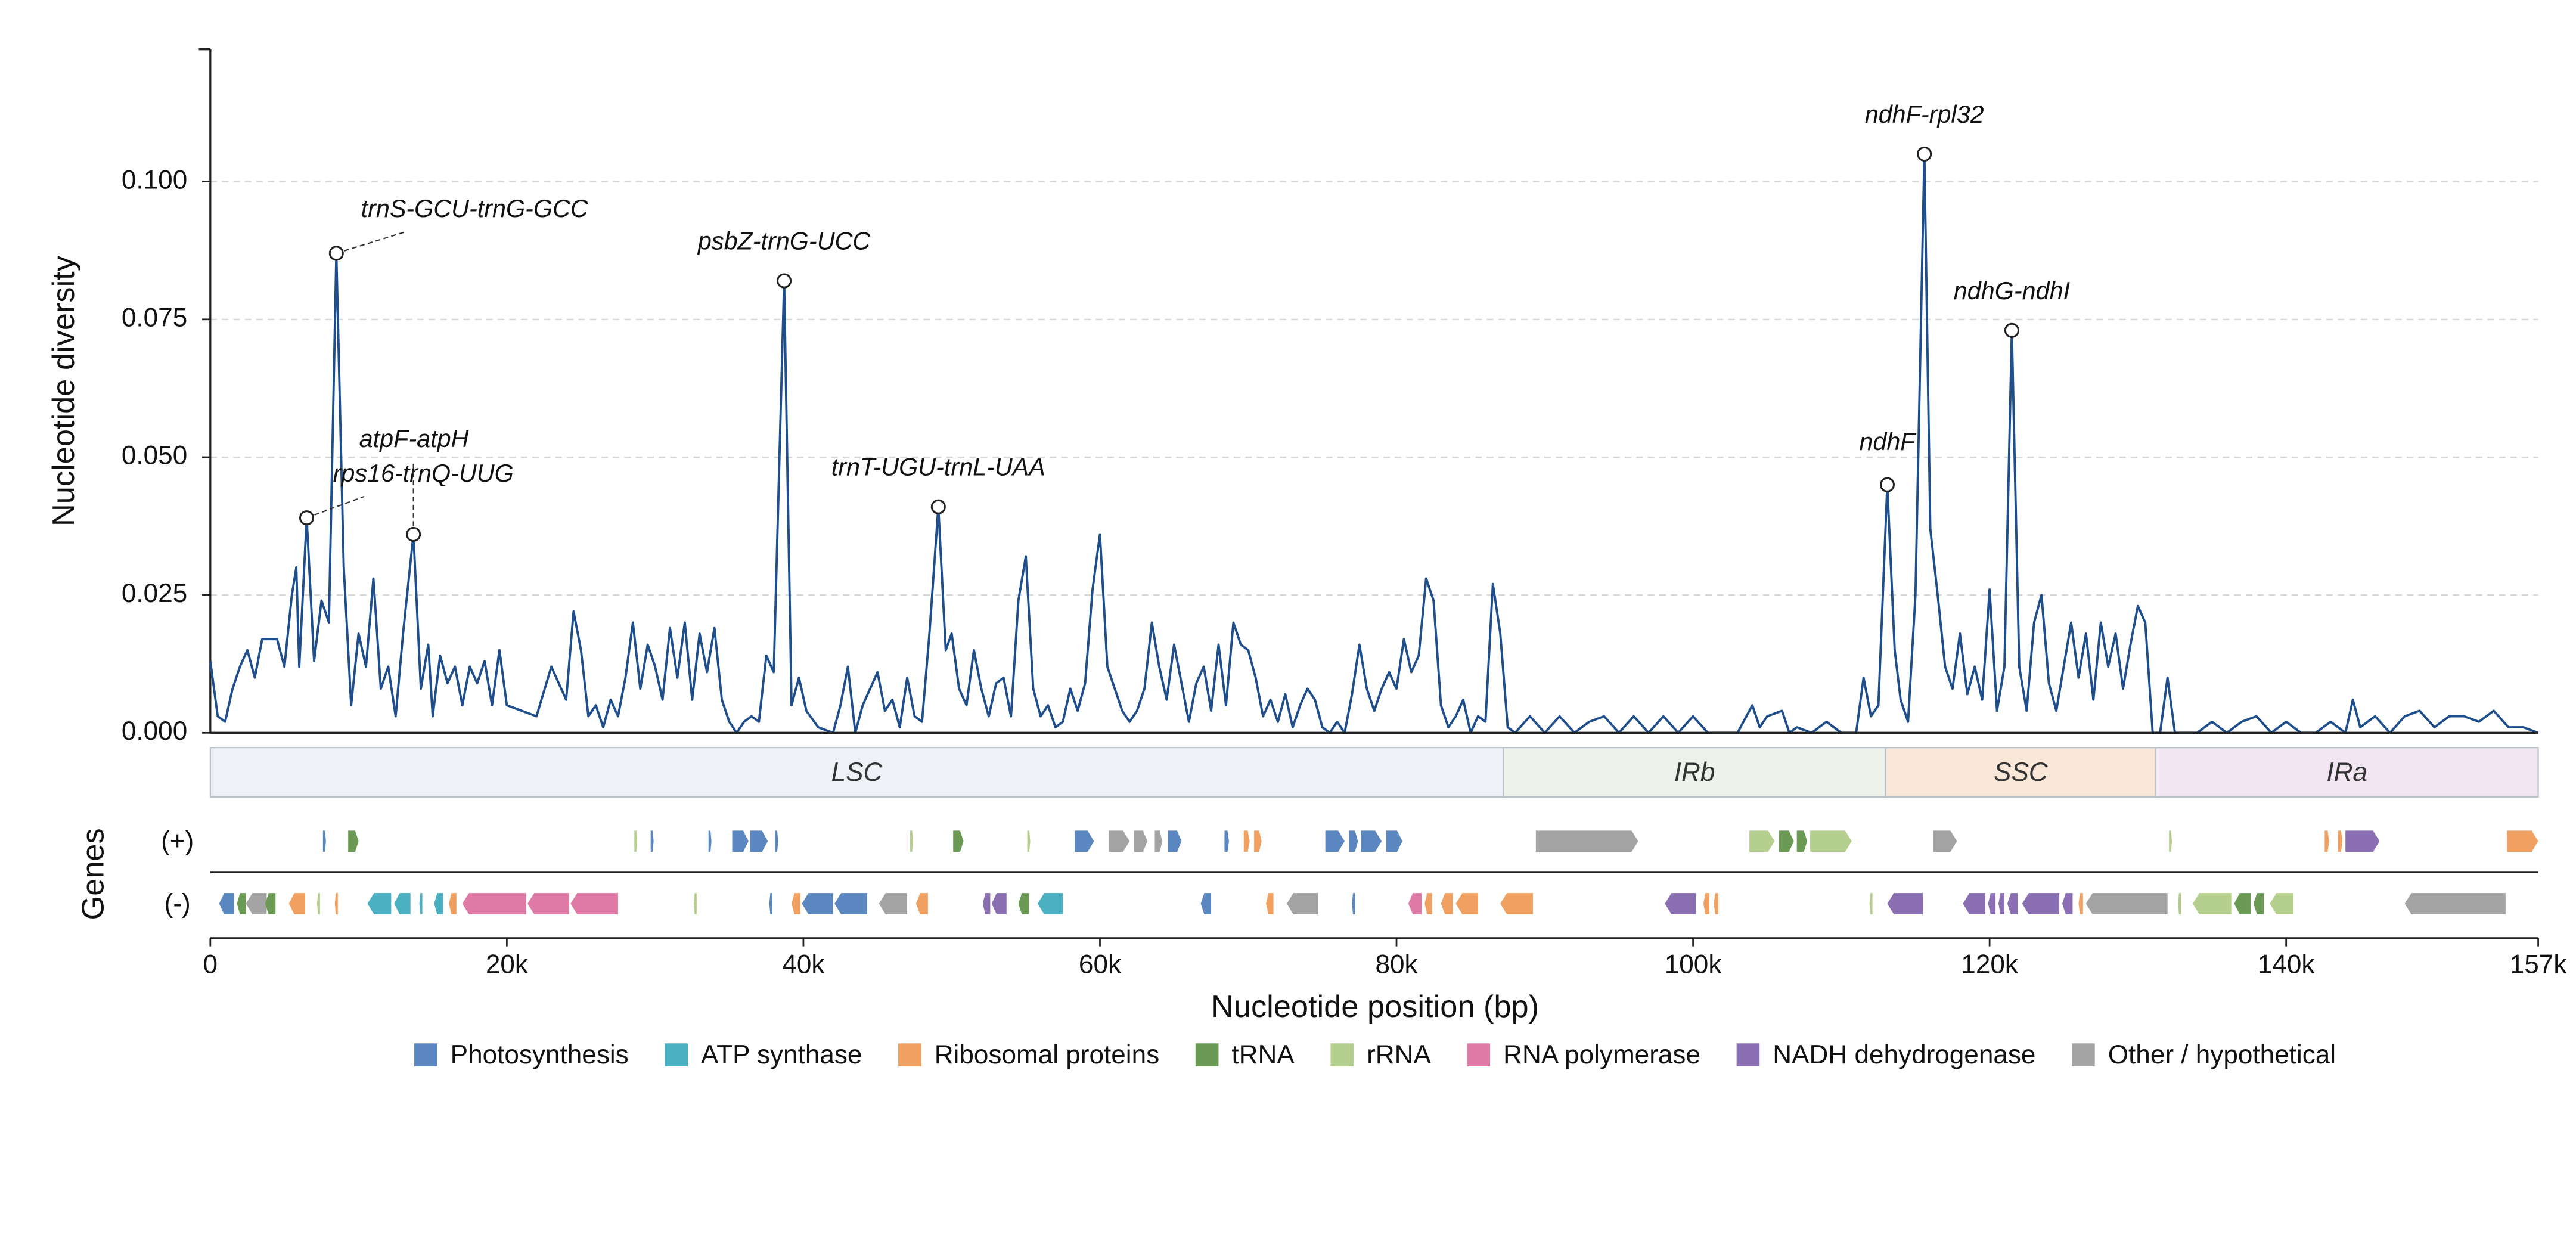  I want to click on genes-label: Genes, so click(93, 874).